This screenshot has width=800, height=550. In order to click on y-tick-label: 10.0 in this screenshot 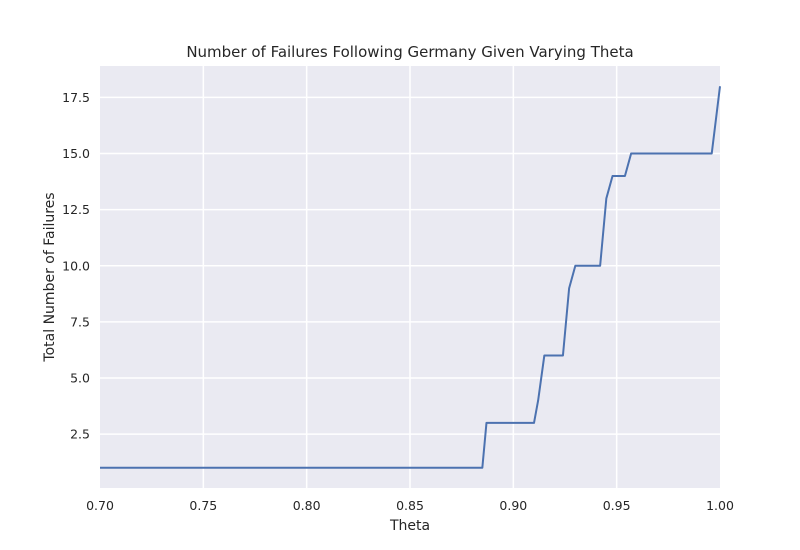, I will do `click(76, 265)`.